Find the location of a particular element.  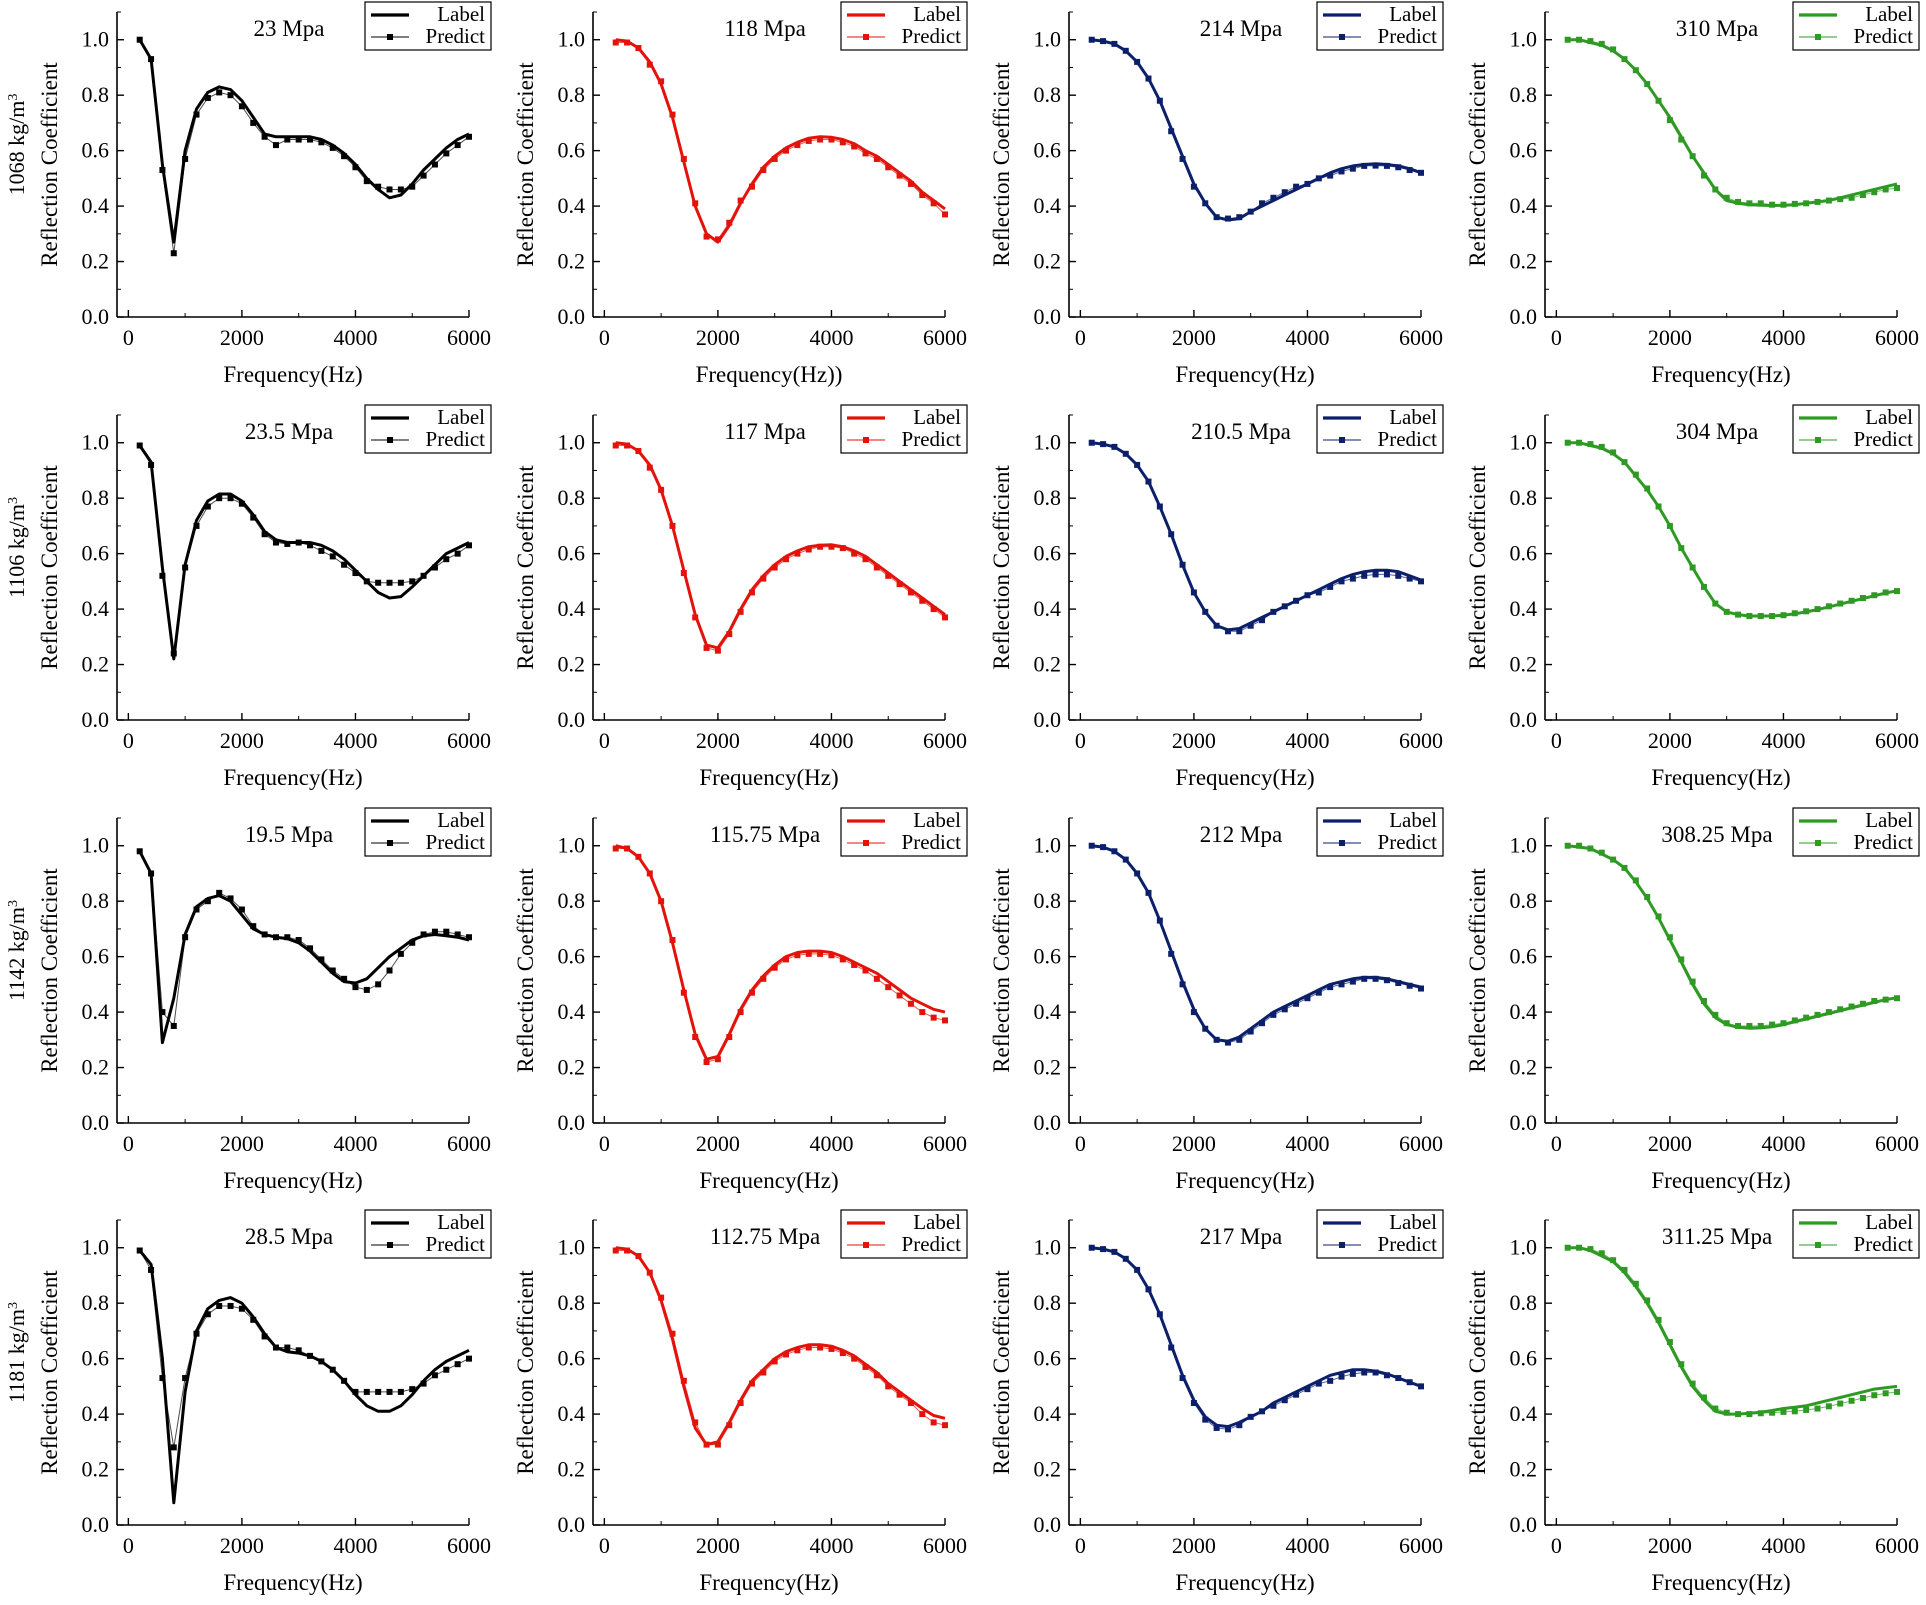

x-axis-title: Frequency(Hz) is located at coordinates (292, 1582).